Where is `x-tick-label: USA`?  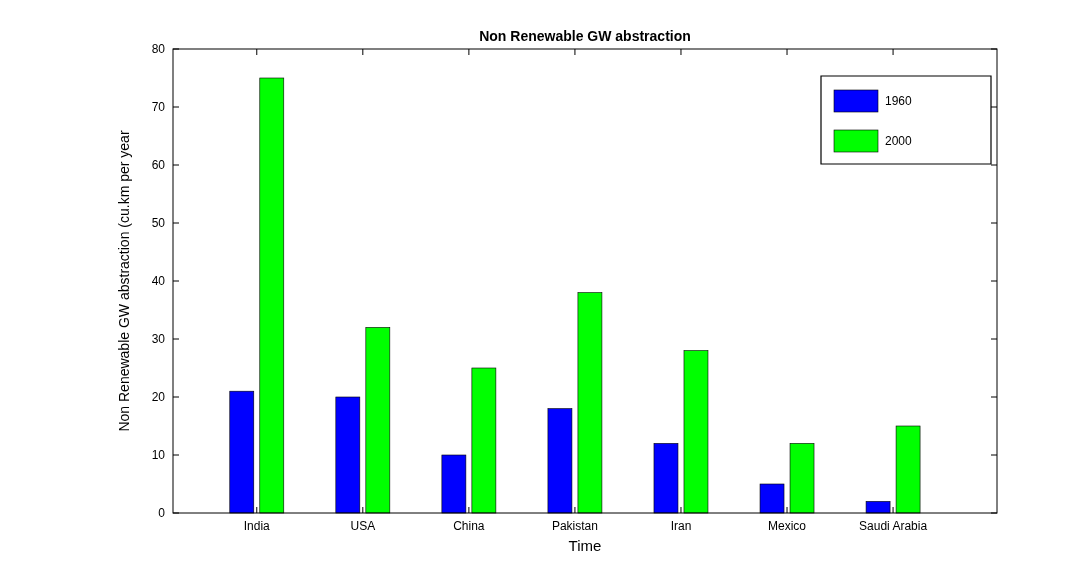
x-tick-label: USA is located at coordinates (363, 526).